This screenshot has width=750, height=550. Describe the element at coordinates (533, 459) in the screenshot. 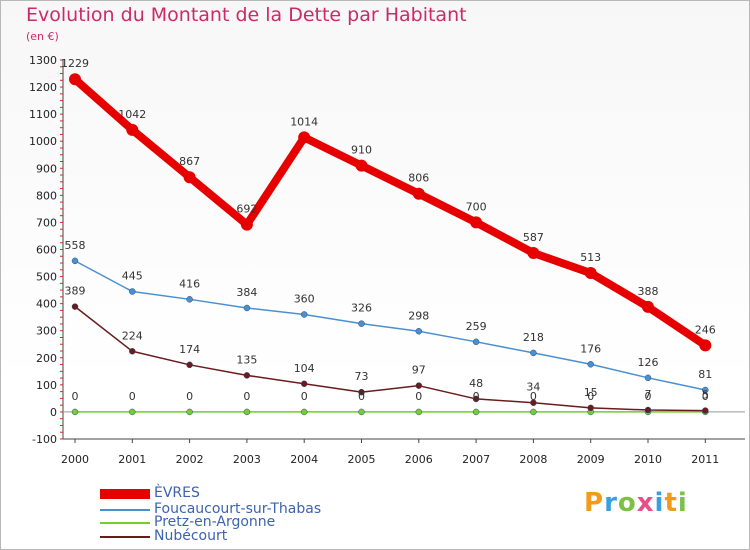

I see `x-tick-label: 2008` at that location.